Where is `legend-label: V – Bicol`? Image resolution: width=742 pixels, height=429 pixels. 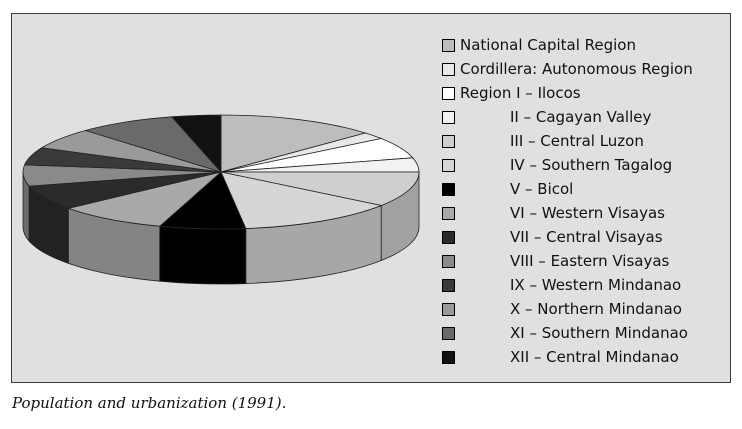 legend-label: V – Bicol is located at coordinates (542, 189).